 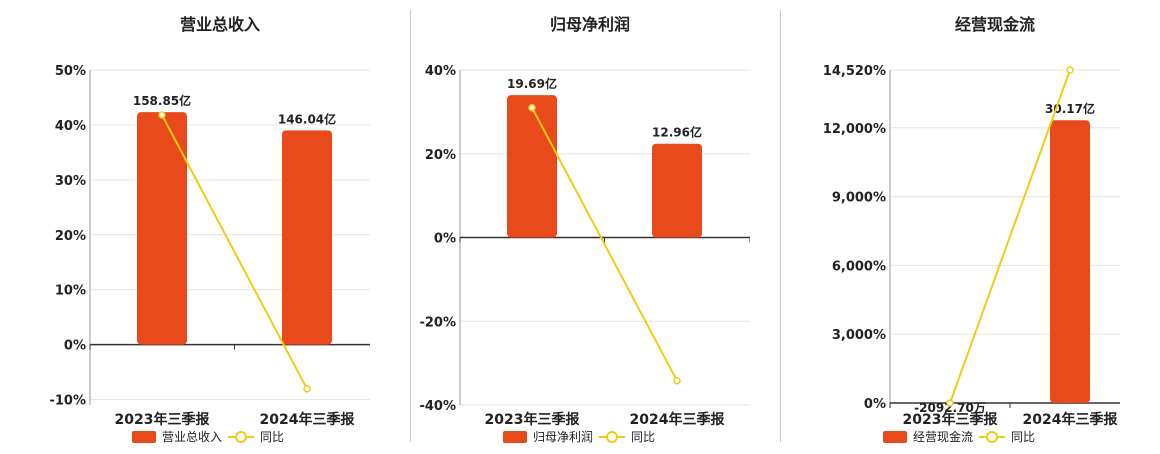 What do you see at coordinates (70, 291) in the screenshot?
I see `y-tick-label: 10%` at bounding box center [70, 291].